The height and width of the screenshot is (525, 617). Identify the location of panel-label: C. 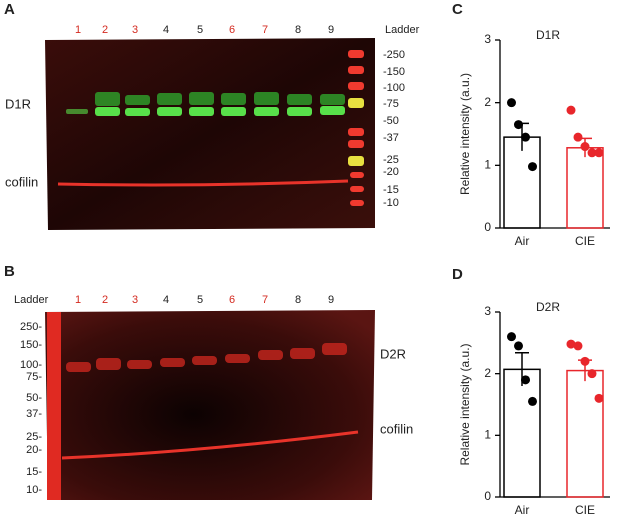
(457, 9).